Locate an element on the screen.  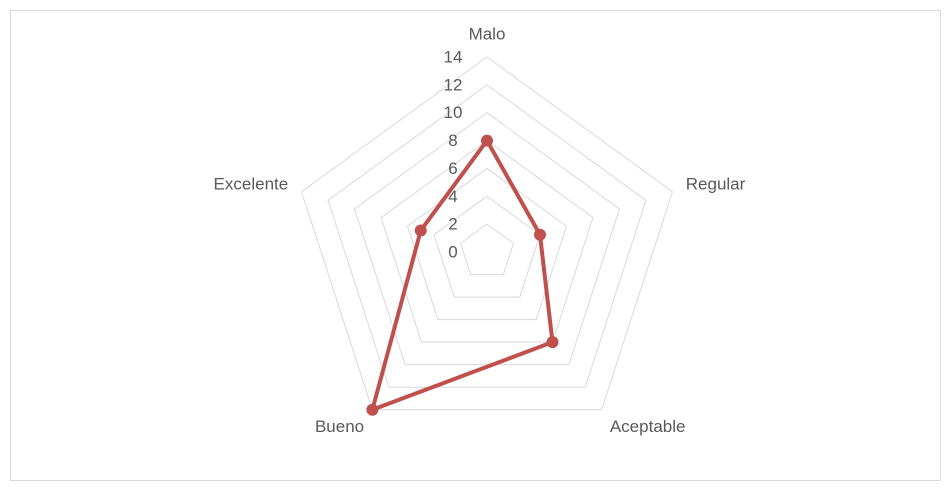
series-line is located at coordinates (462, 275).